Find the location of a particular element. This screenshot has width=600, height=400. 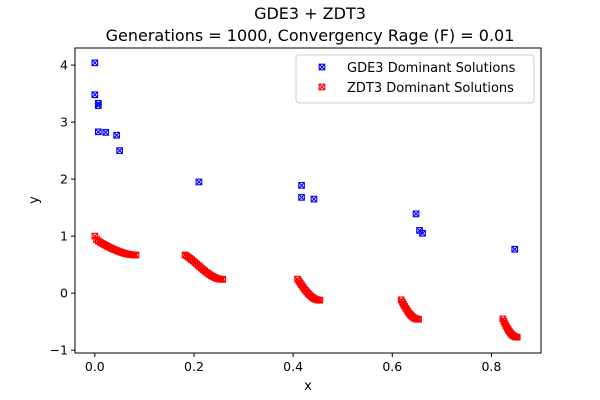

y-tick-label: 2 is located at coordinates (64, 179).